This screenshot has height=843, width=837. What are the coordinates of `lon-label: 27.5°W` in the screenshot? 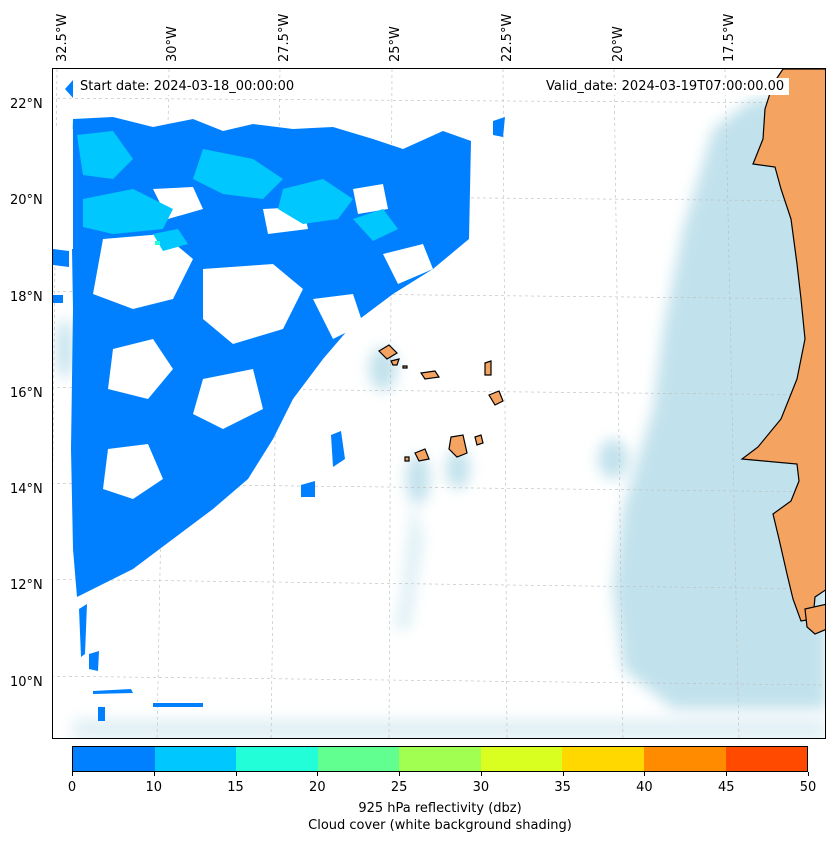 It's located at (284, 37).